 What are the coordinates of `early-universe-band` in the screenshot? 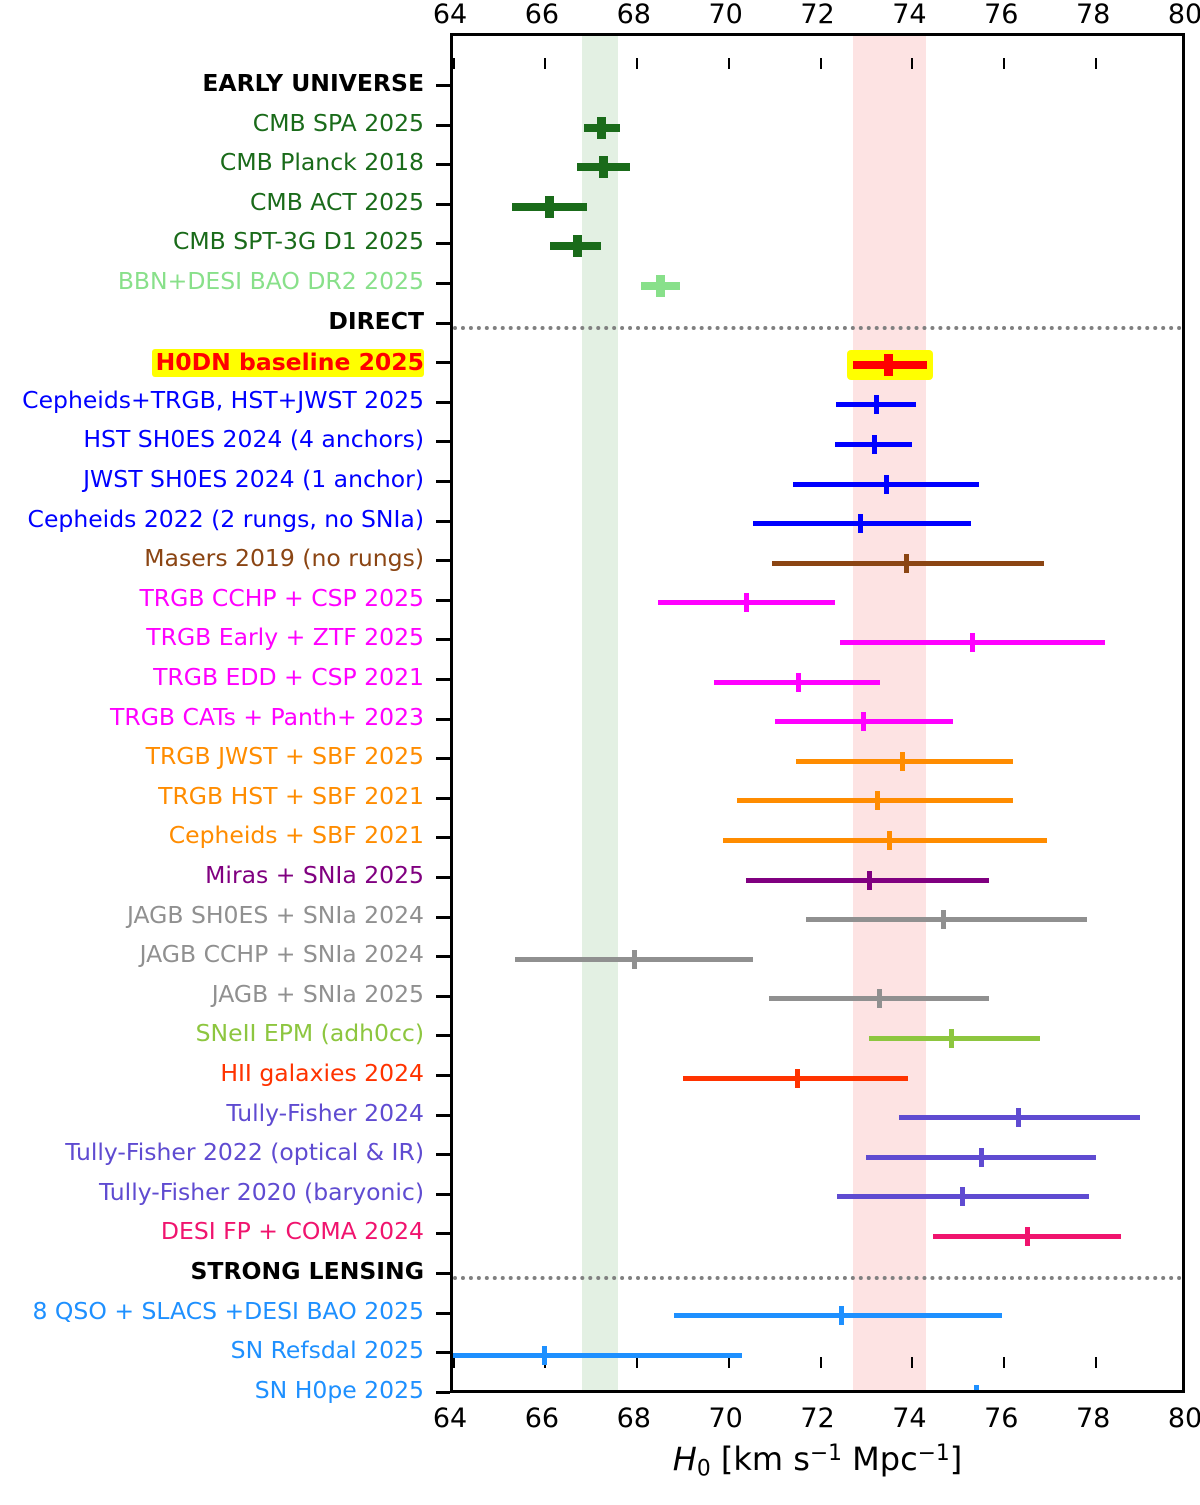 It's located at (600, 713).